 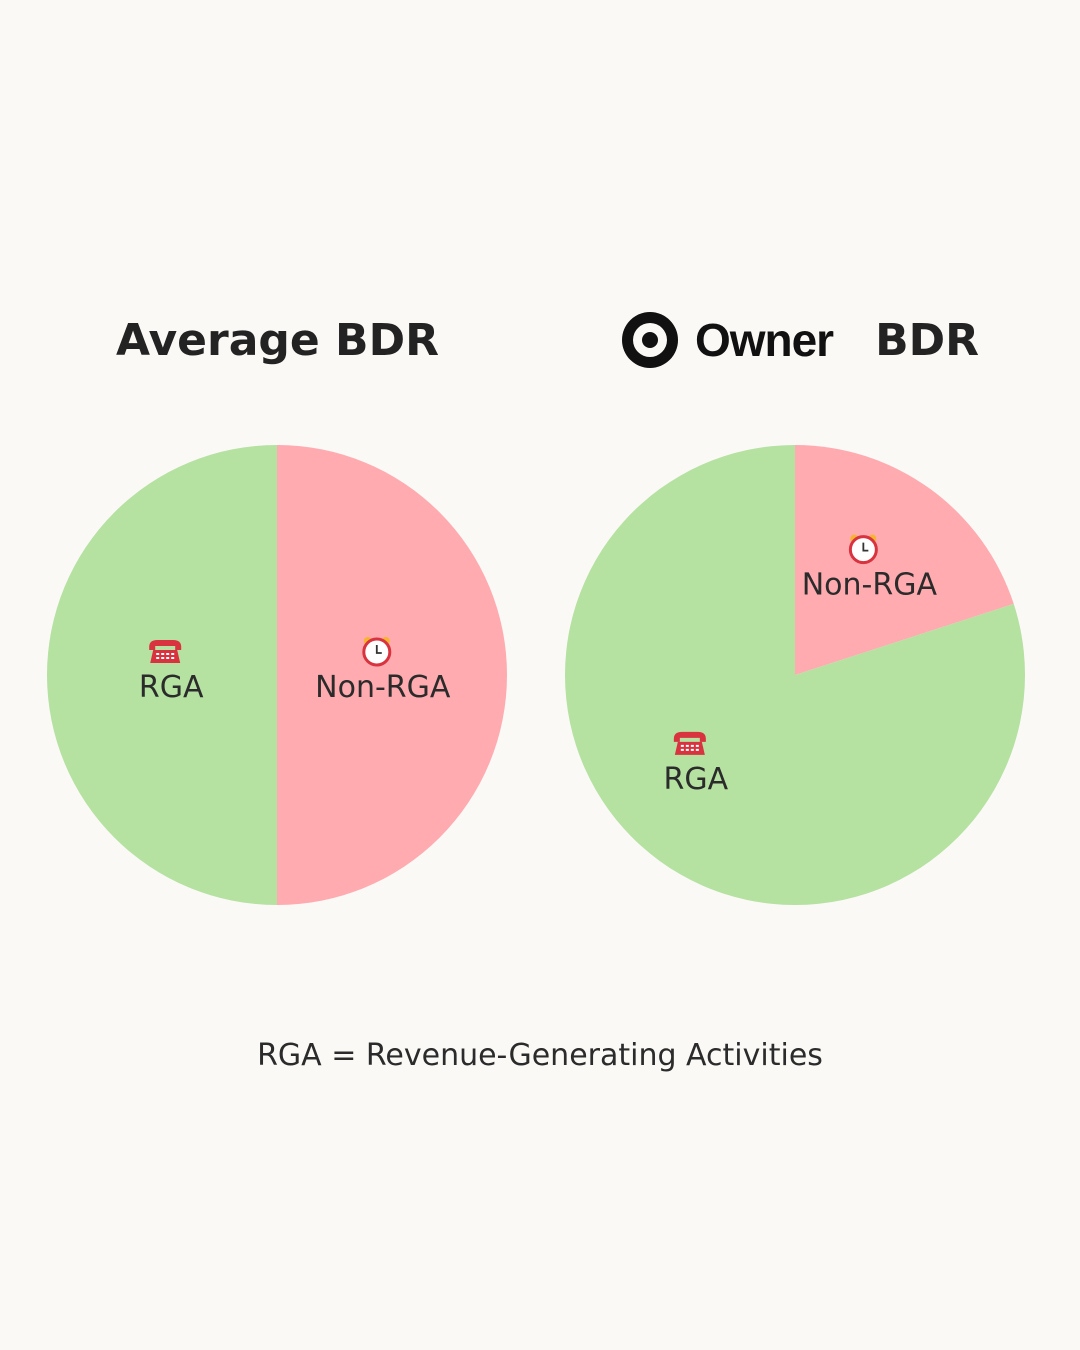 I want to click on average-bdr-title: Average BDR, so click(x=277, y=340).